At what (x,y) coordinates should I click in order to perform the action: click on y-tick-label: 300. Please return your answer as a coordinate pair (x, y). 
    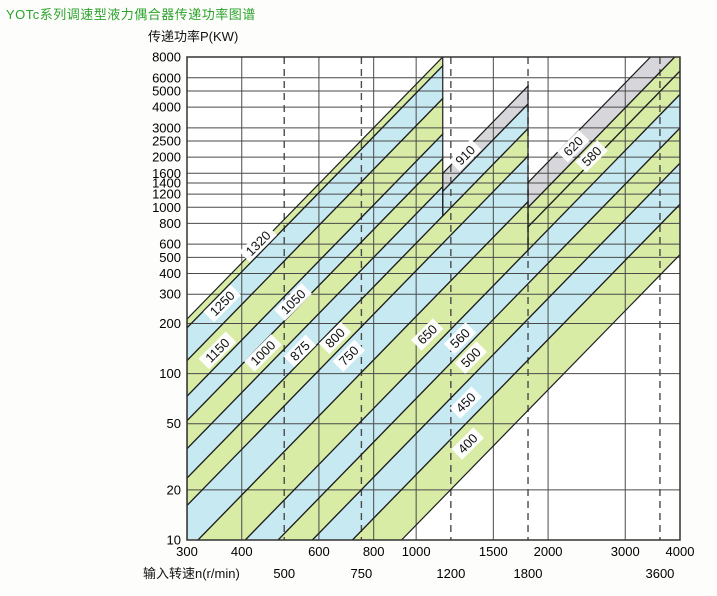
    Looking at the image, I should click on (170, 294).